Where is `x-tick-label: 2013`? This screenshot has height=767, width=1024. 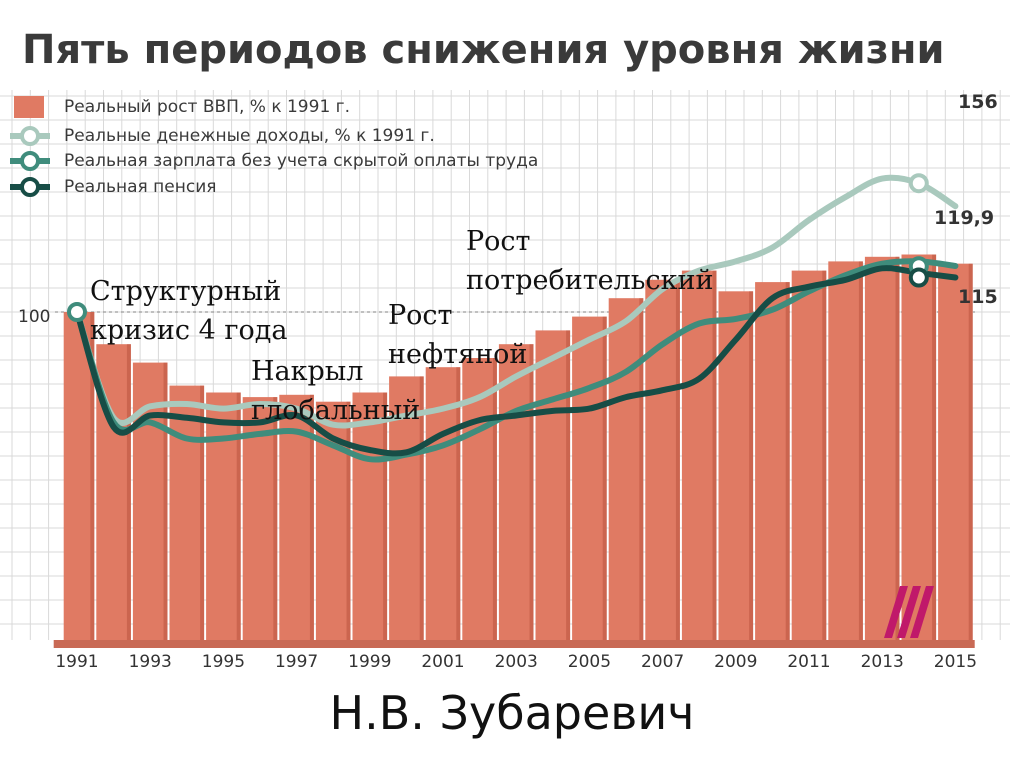
x-tick-label: 2013 is located at coordinates (882, 662).